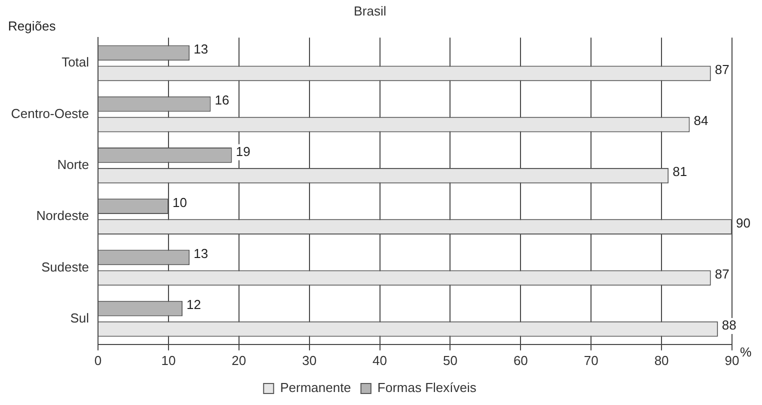 This screenshot has height=405, width=762. I want to click on x-tick-label: 50, so click(450, 360).